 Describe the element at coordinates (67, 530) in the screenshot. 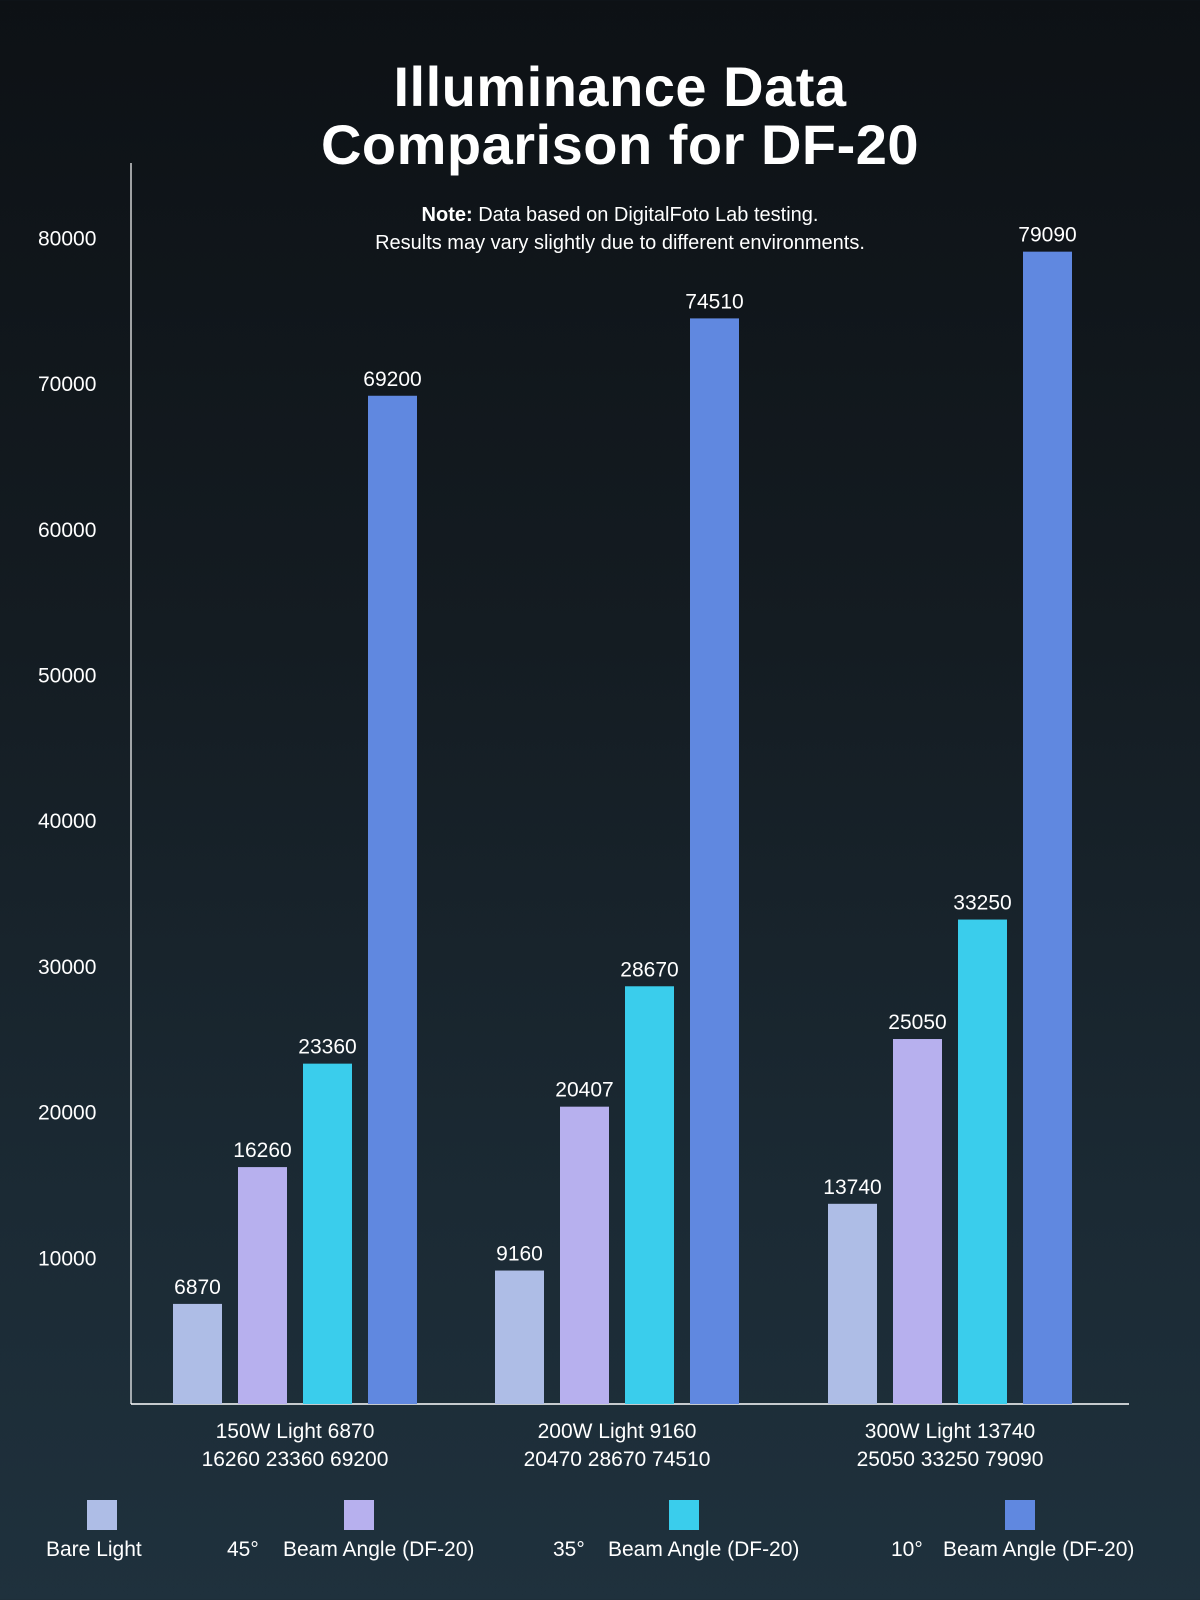

I see `y-tick-label: 60000` at that location.